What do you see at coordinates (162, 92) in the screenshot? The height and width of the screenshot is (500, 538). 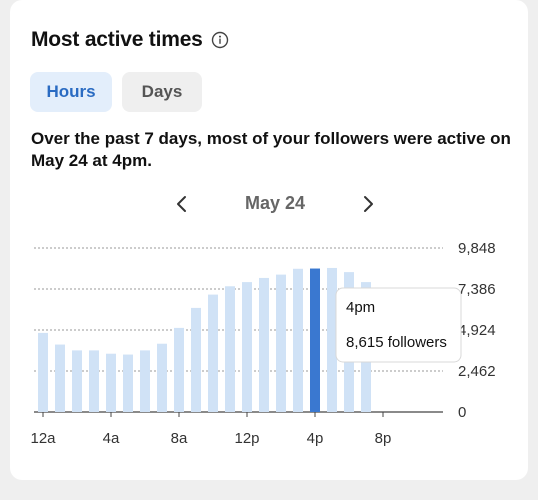 I see `tab-days: Days` at bounding box center [162, 92].